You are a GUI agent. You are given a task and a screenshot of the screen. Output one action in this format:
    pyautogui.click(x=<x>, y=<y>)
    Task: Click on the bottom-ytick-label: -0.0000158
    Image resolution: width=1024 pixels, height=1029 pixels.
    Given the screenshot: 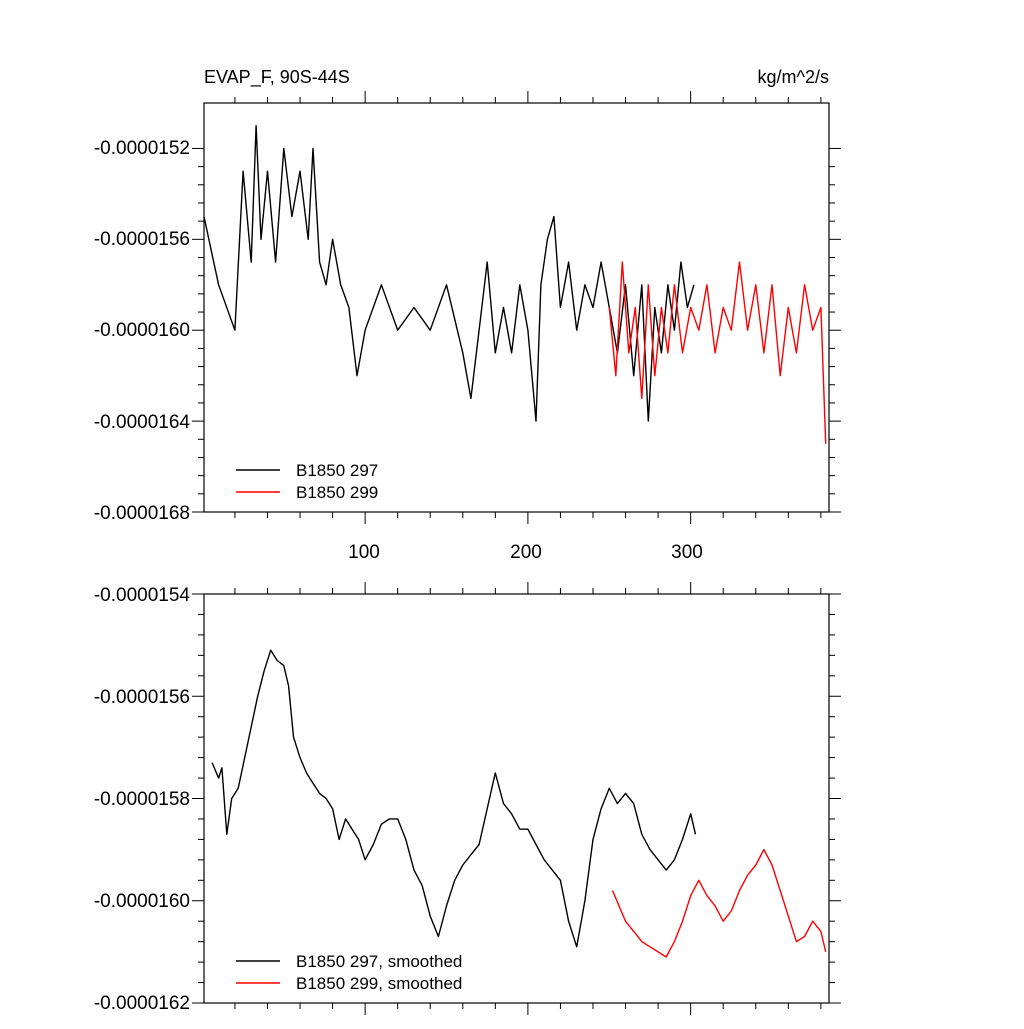 What is the action you would take?
    pyautogui.click(x=142, y=799)
    